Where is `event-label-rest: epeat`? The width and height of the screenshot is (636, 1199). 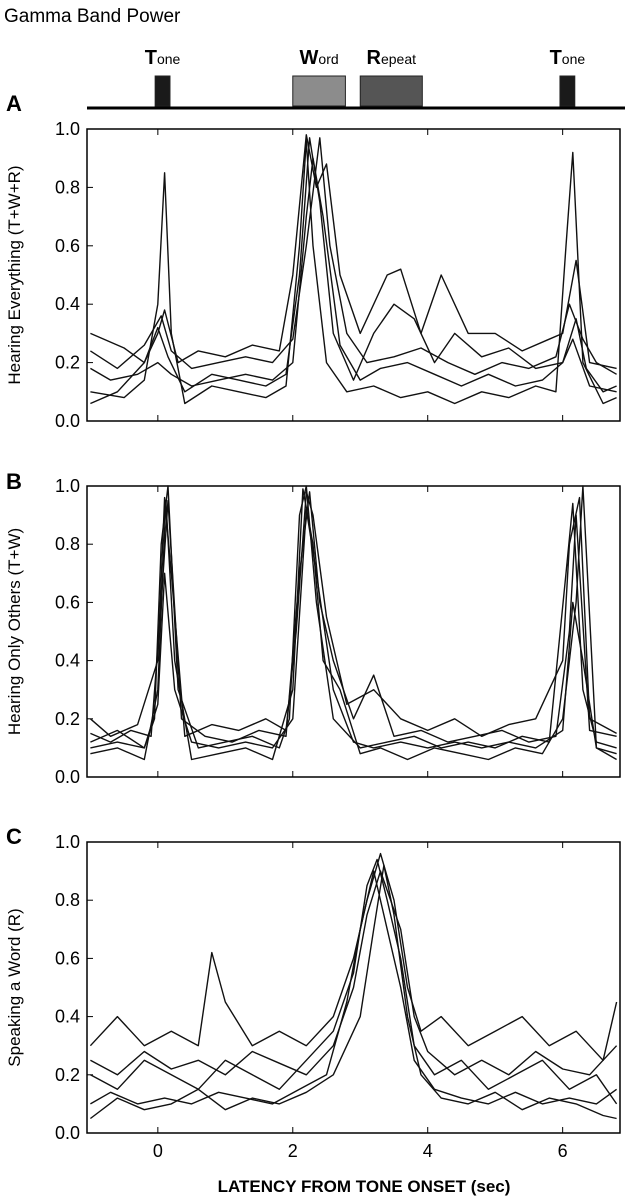
event-label-rest: epeat is located at coordinates (398, 59).